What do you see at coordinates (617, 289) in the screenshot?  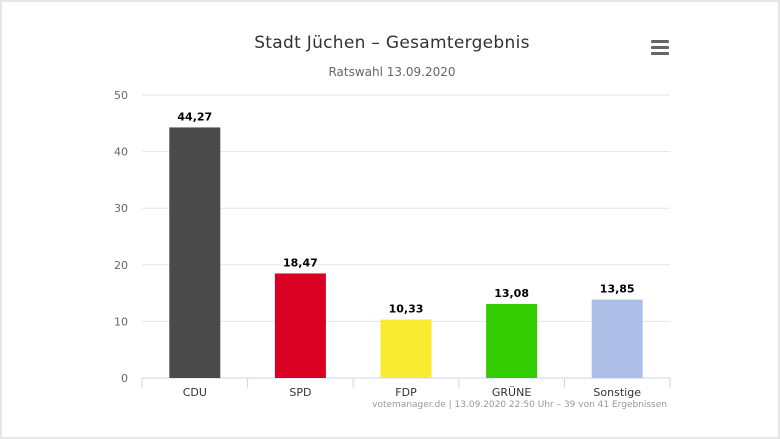 I see `data-label: 13,85` at bounding box center [617, 289].